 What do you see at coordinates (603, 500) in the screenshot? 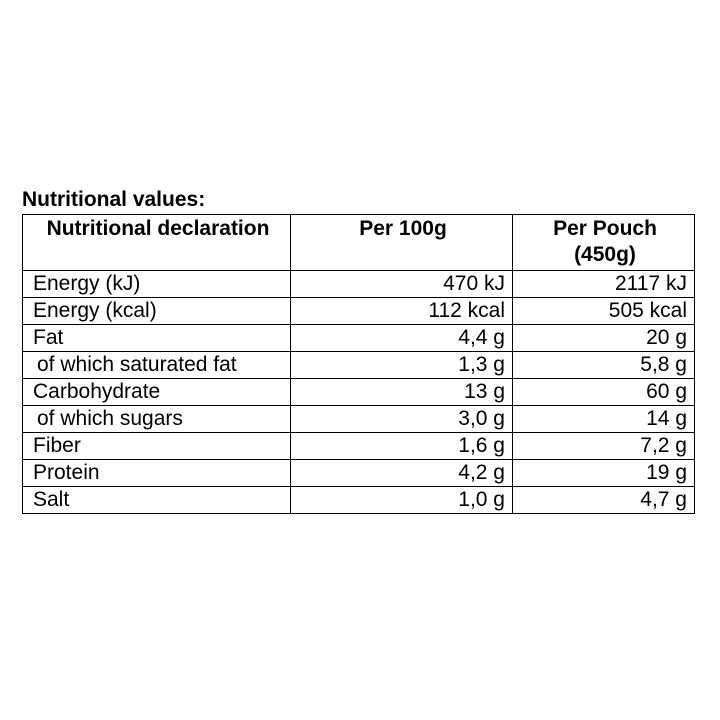
I see `value-per-pouch: 4,7 g` at bounding box center [603, 500].